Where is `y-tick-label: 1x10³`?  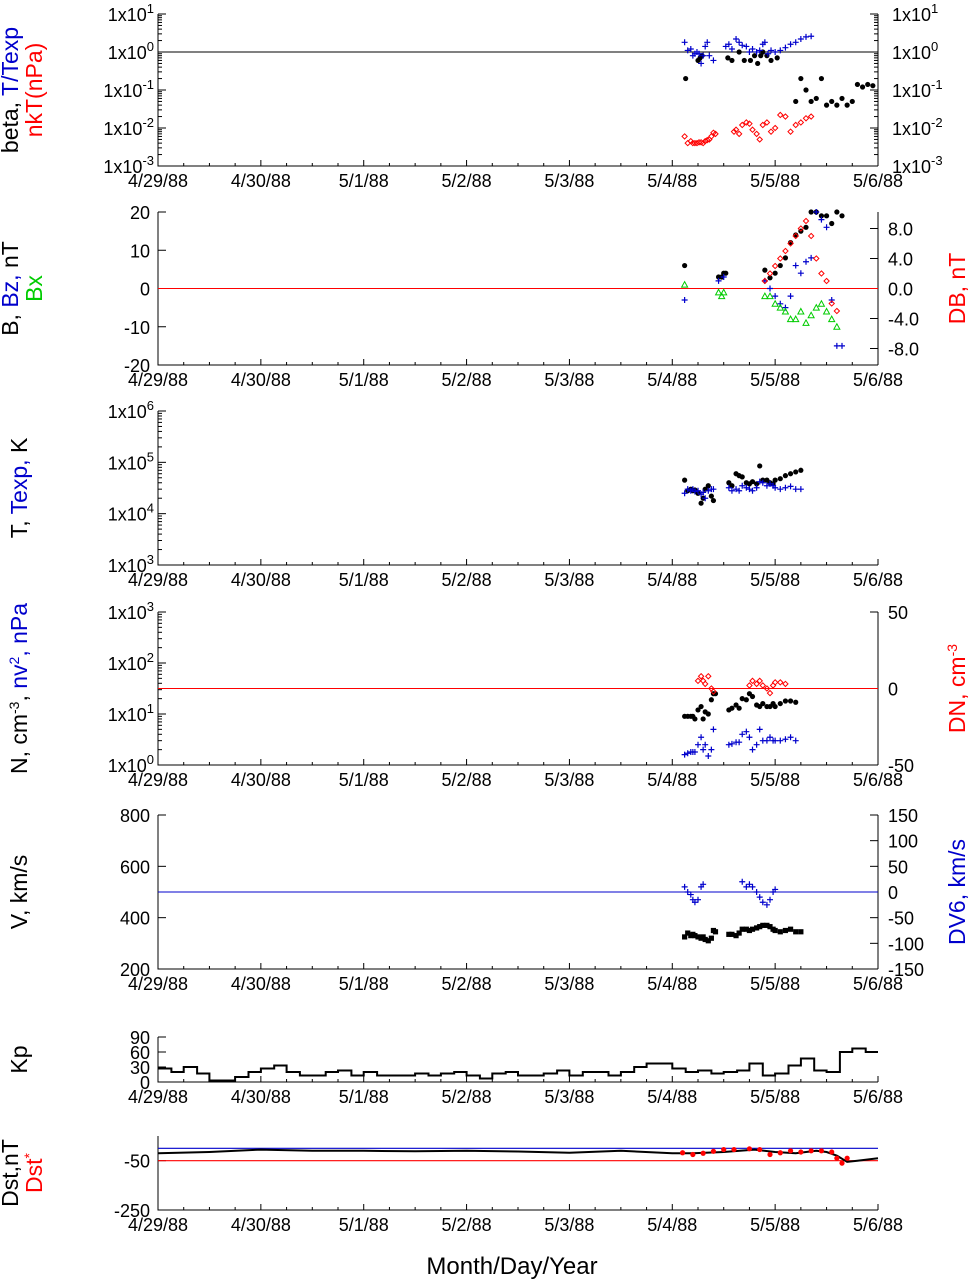 y-tick-label: 1x10³ is located at coordinates (131, 564).